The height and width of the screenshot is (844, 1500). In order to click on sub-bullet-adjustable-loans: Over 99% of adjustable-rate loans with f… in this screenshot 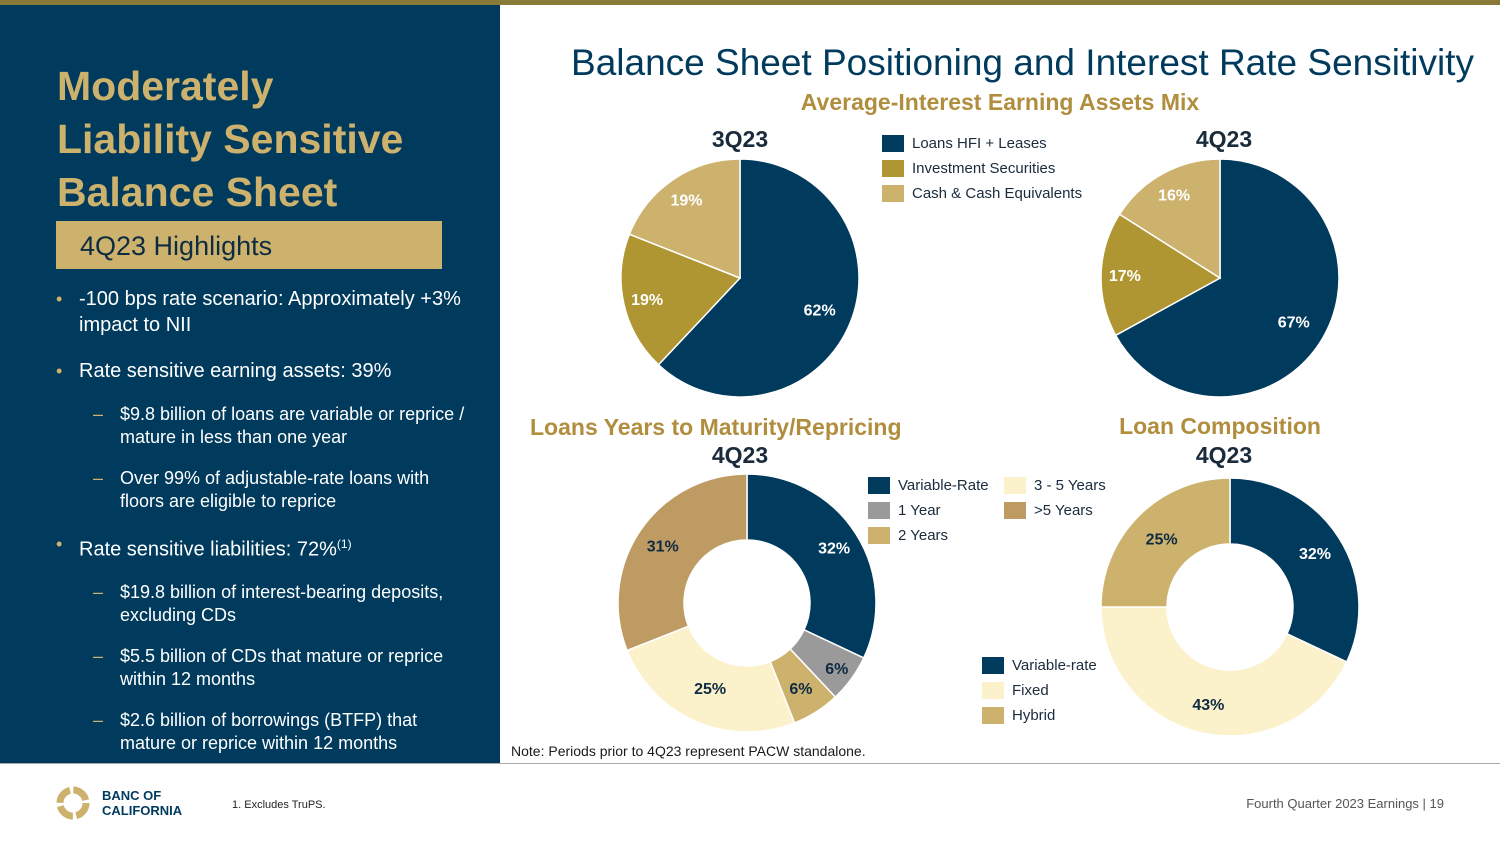, I will do `click(266, 490)`.